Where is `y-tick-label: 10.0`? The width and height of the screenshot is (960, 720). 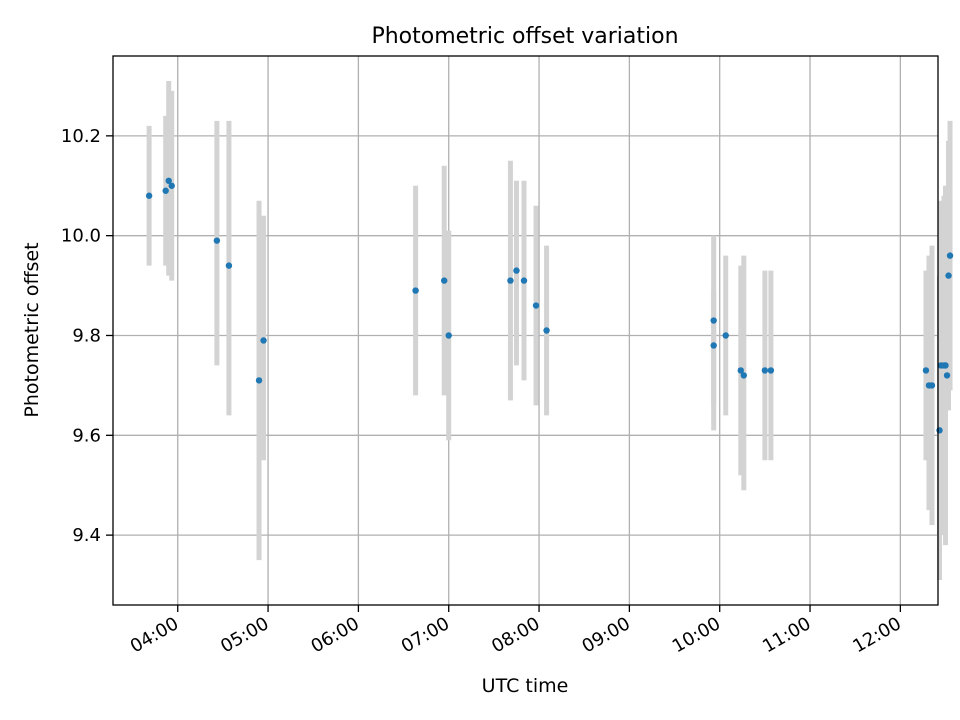 y-tick-label: 10.0 is located at coordinates (81, 236).